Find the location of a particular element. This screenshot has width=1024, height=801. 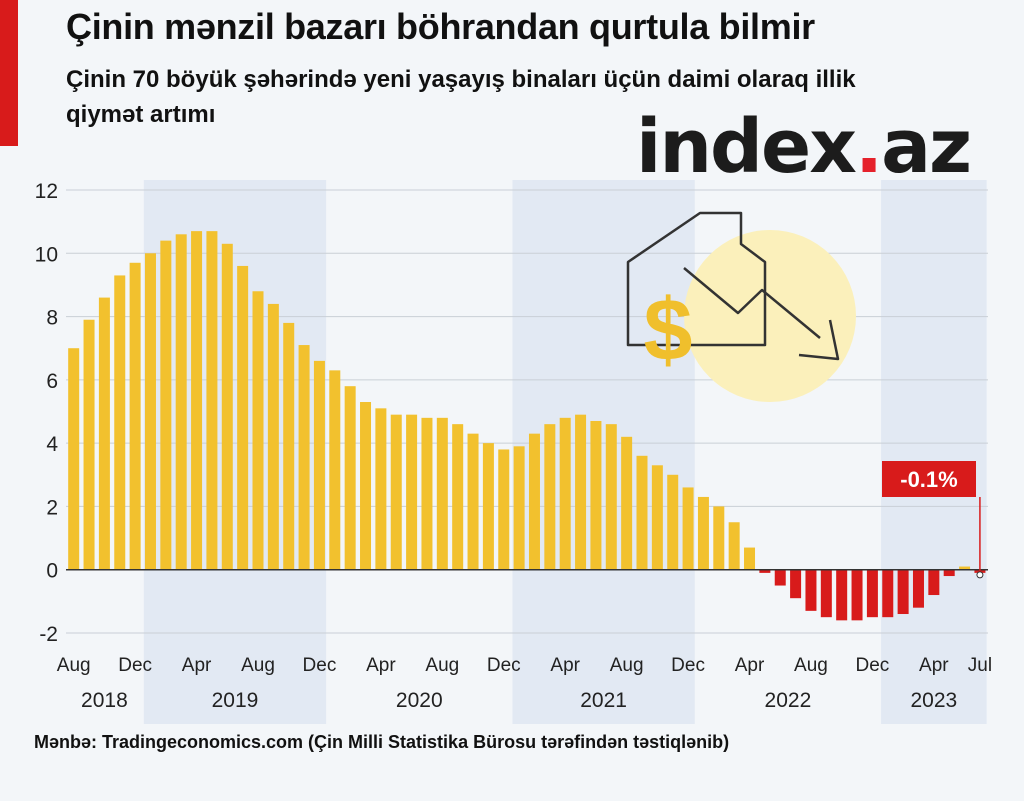

y-tick-label: 0 is located at coordinates (52, 571).